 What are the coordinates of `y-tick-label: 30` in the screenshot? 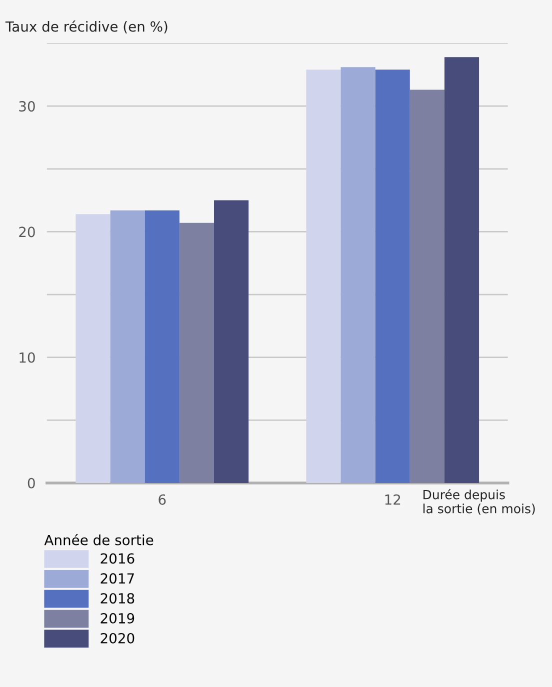 It's located at (27, 106).